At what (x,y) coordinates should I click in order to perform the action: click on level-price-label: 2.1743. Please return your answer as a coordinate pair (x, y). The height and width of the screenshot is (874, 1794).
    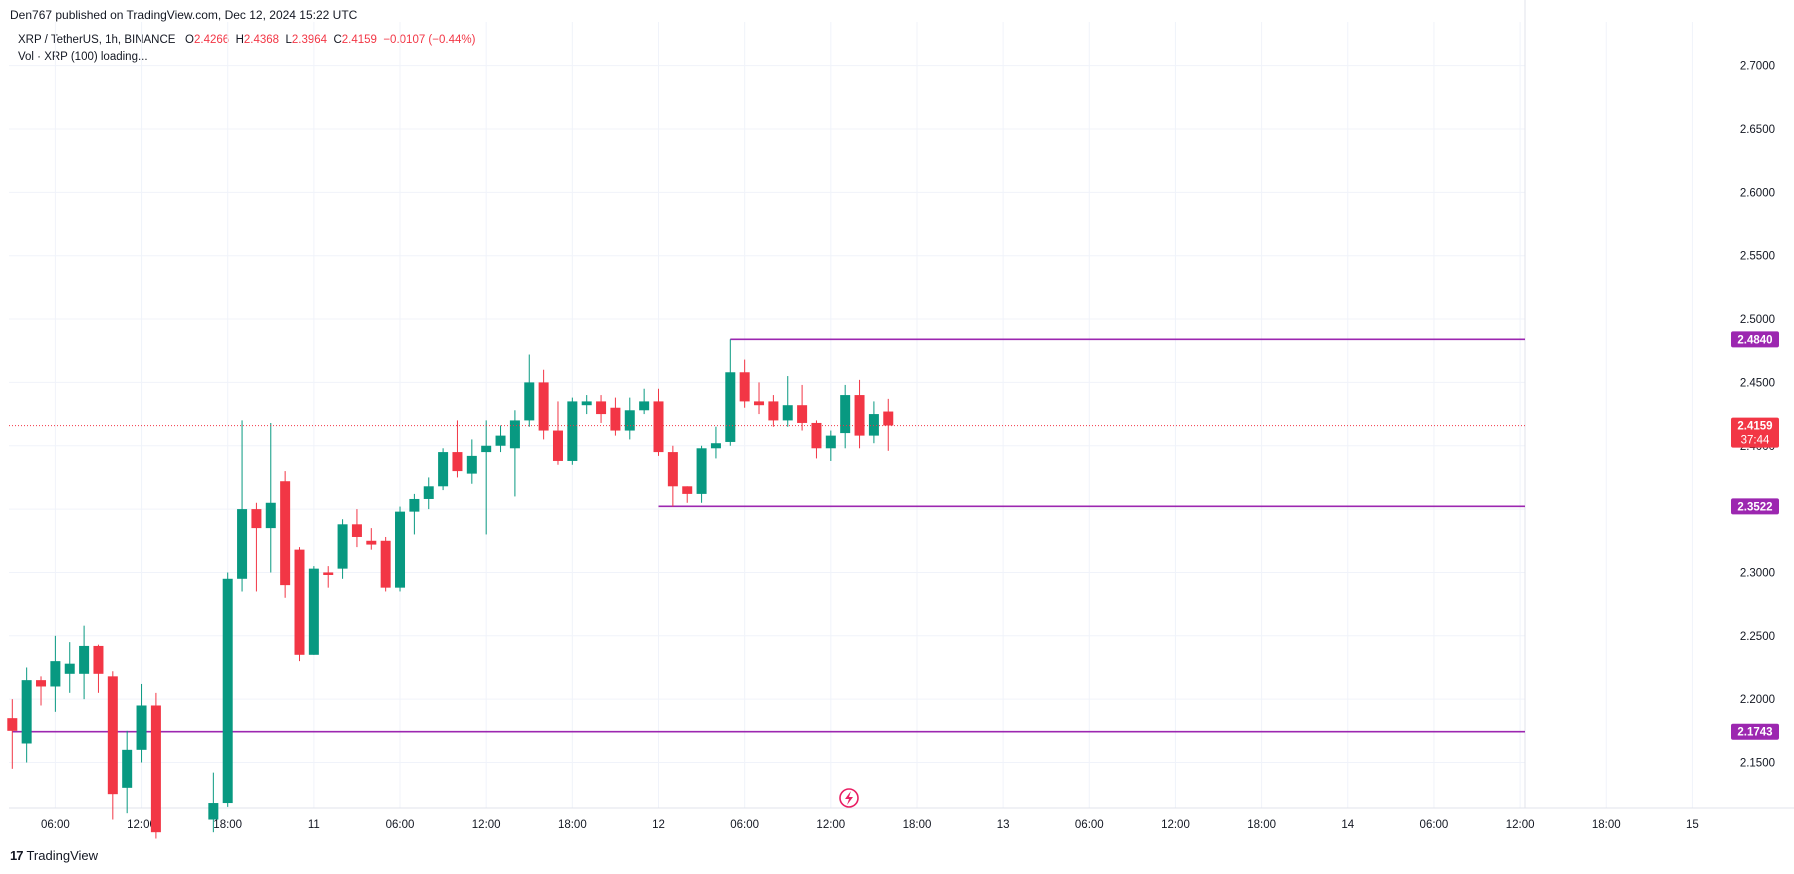
    Looking at the image, I should click on (1754, 733).